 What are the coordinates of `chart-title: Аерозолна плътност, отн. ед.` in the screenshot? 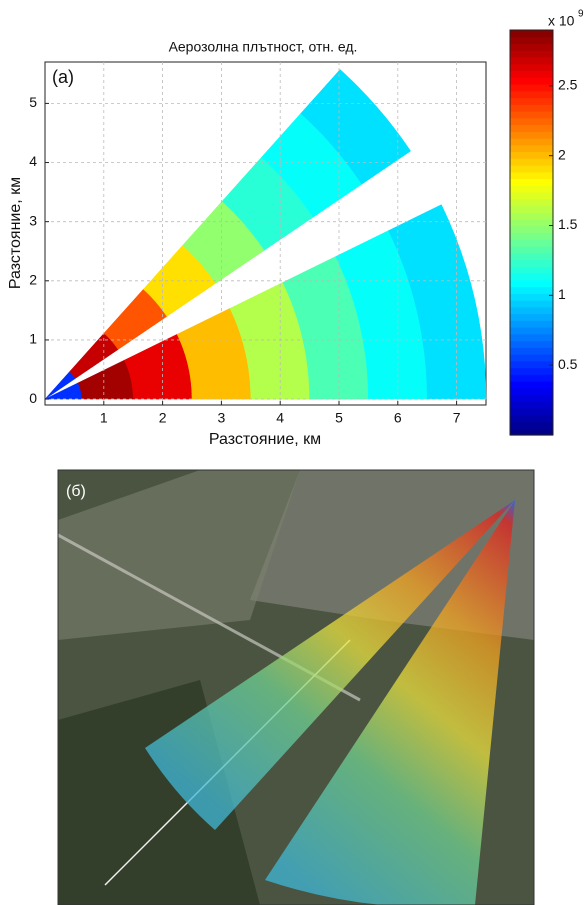 It's located at (263, 47).